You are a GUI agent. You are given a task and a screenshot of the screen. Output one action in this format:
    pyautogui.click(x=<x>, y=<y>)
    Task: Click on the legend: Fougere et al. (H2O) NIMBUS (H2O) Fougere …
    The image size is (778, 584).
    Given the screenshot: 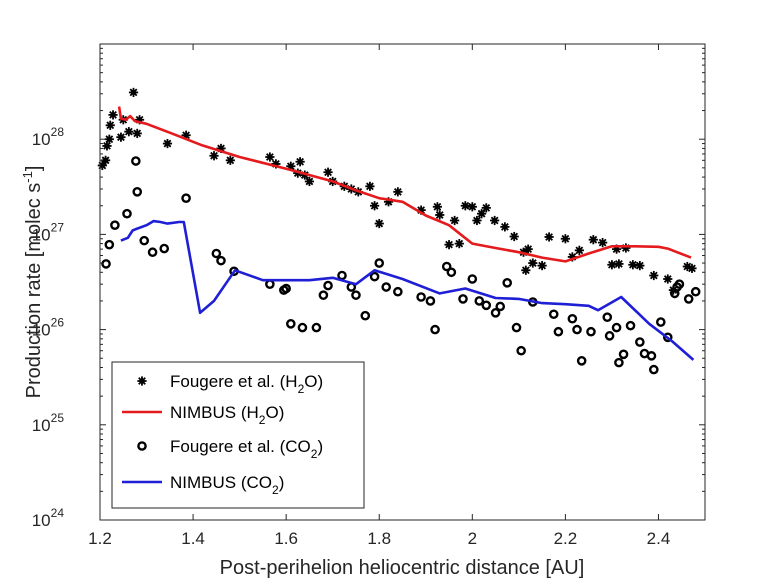 What is the action you would take?
    pyautogui.click(x=238, y=435)
    